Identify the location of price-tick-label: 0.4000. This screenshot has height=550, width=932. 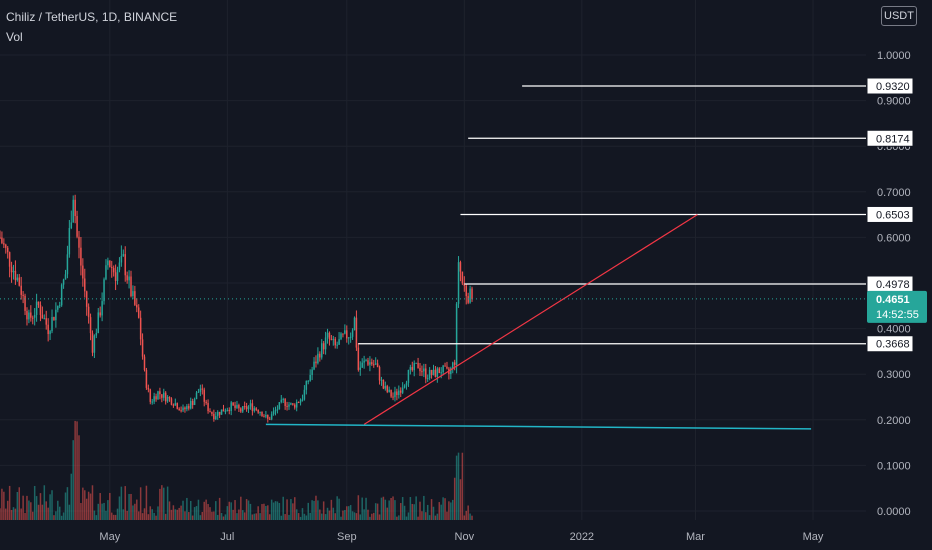
(894, 330).